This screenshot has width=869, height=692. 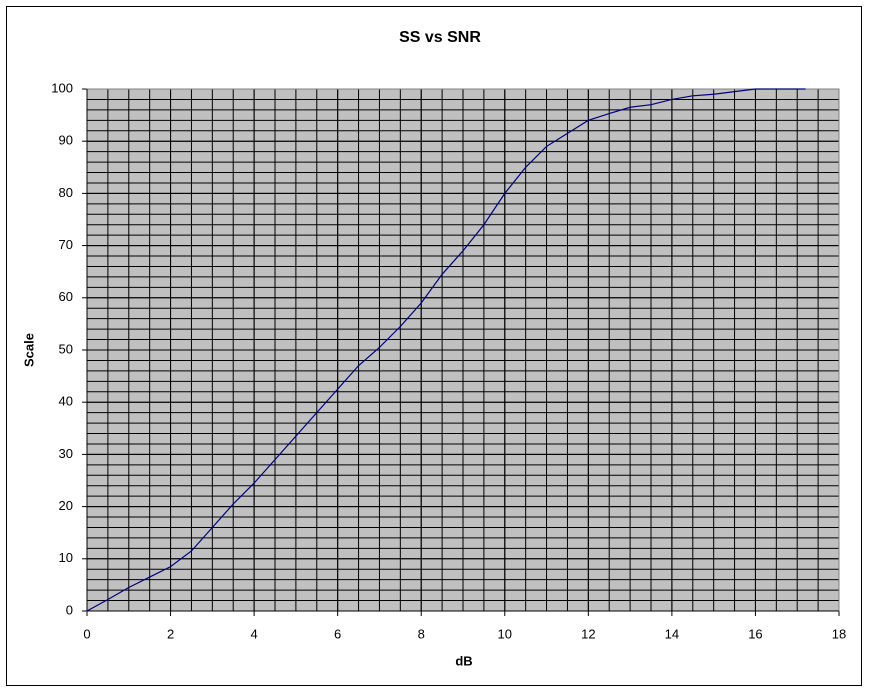 I want to click on x-tick-label: 8, so click(x=421, y=633).